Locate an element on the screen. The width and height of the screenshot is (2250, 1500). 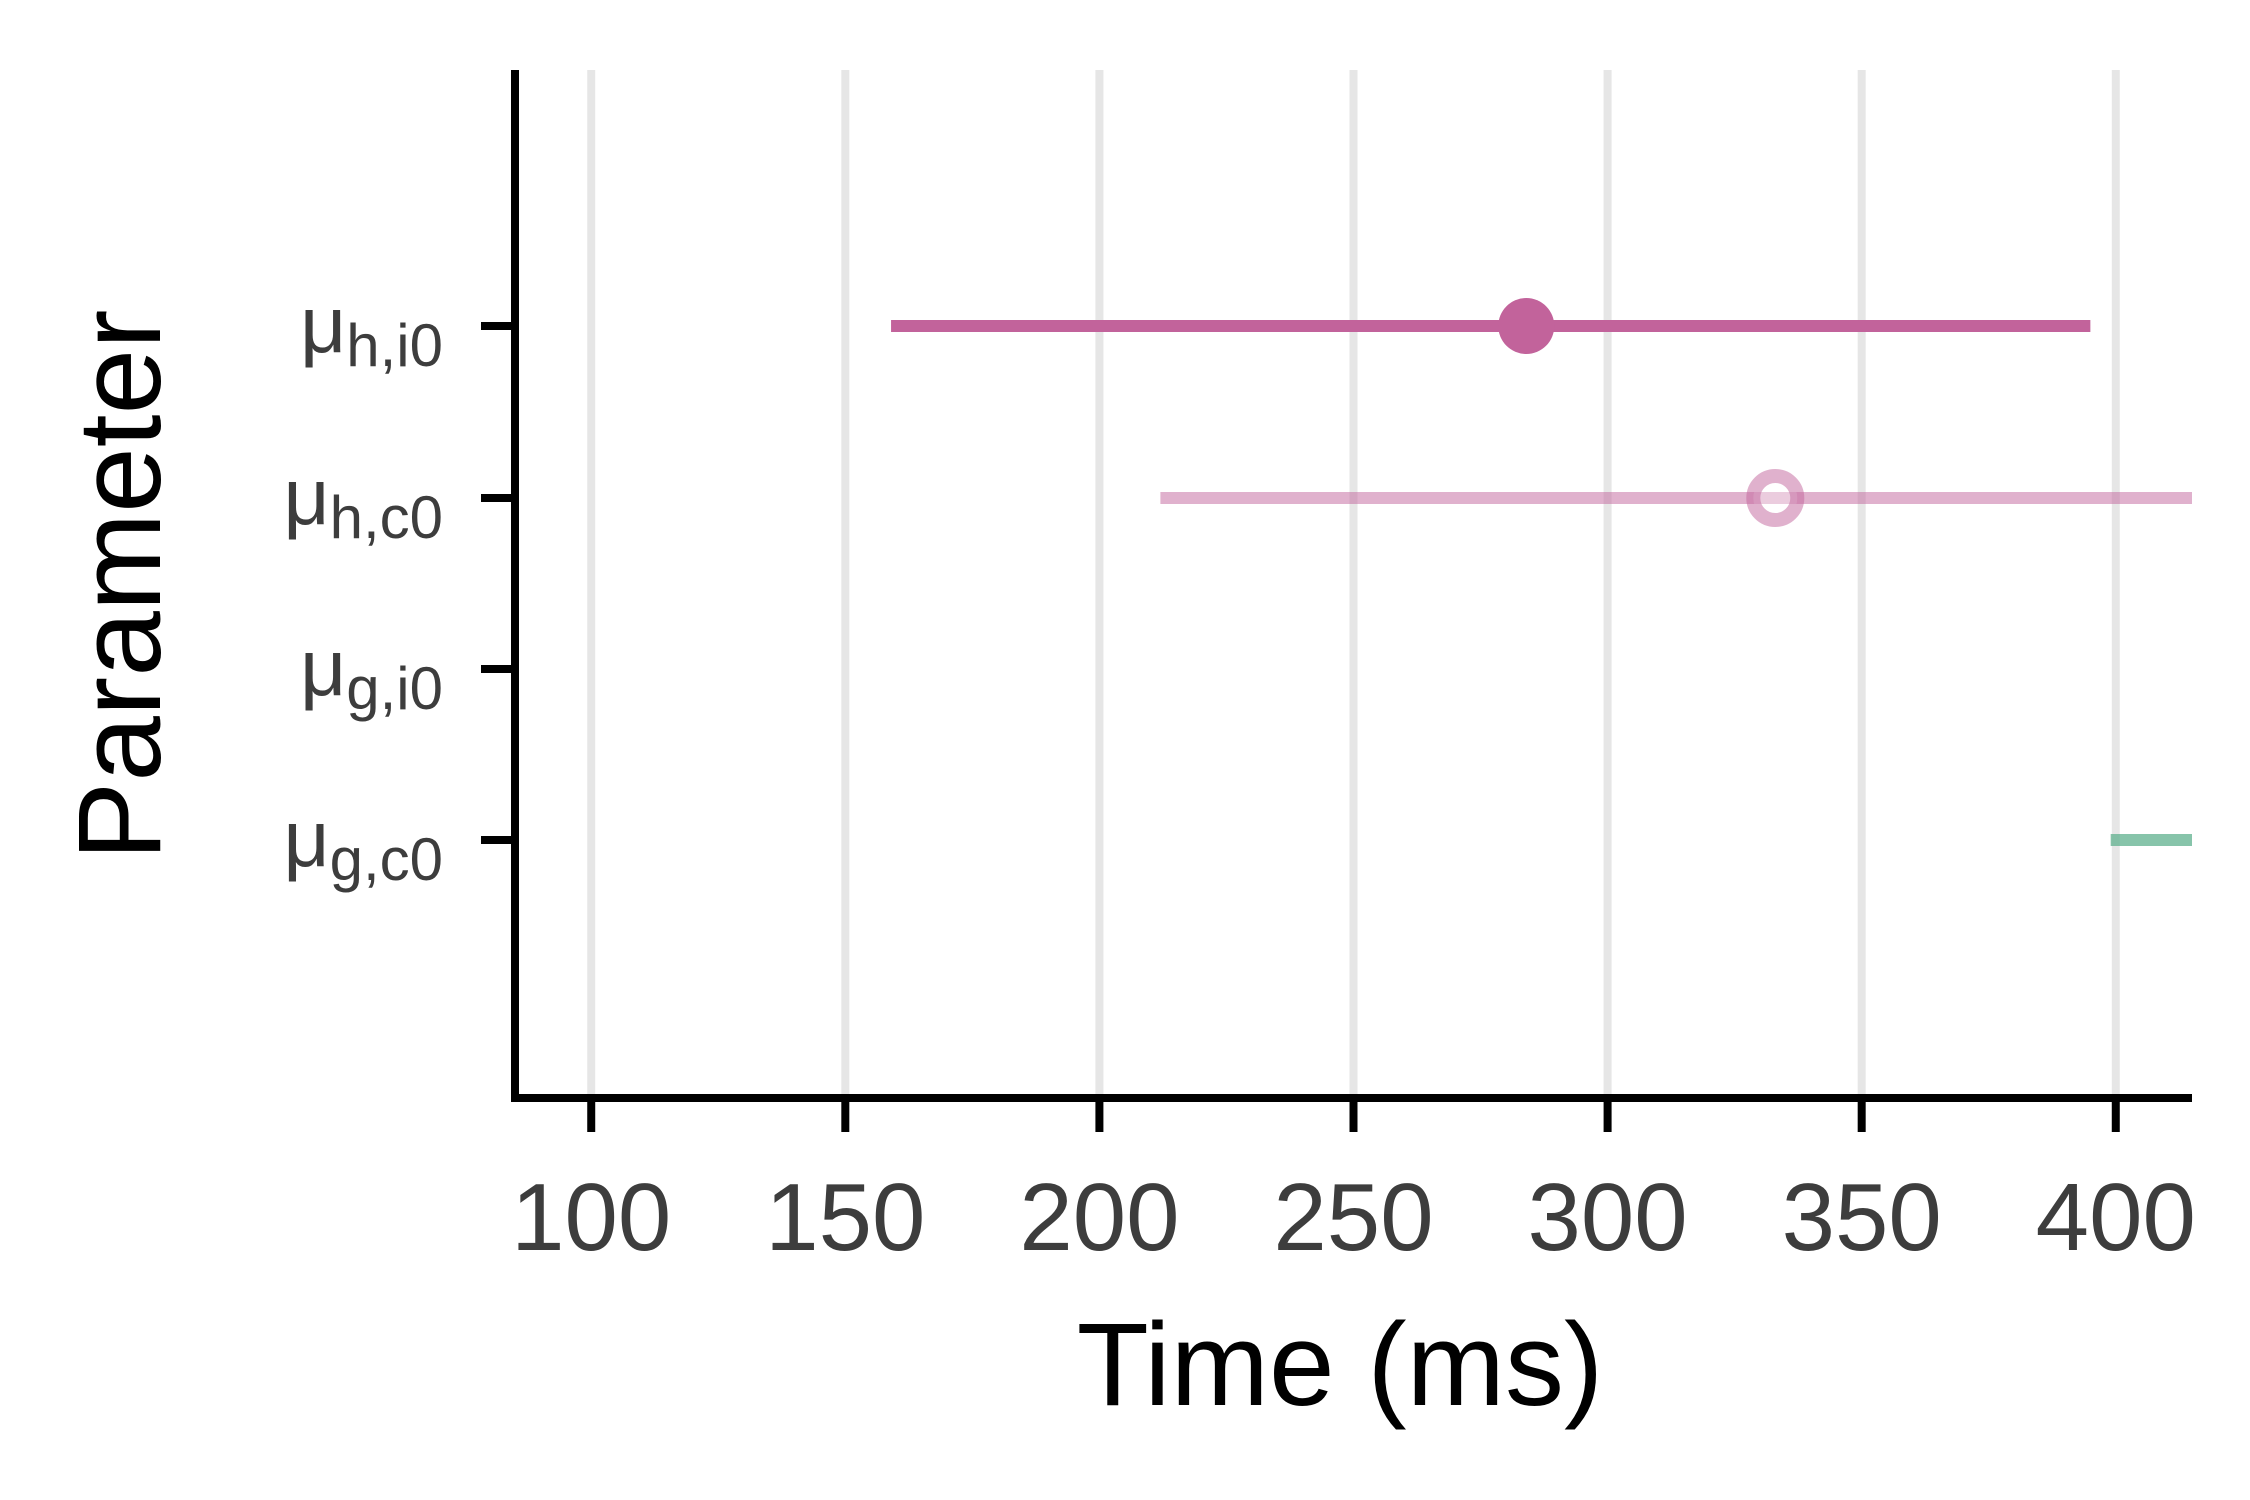
y-tick-label: μh,c0 is located at coordinates (363, 501).